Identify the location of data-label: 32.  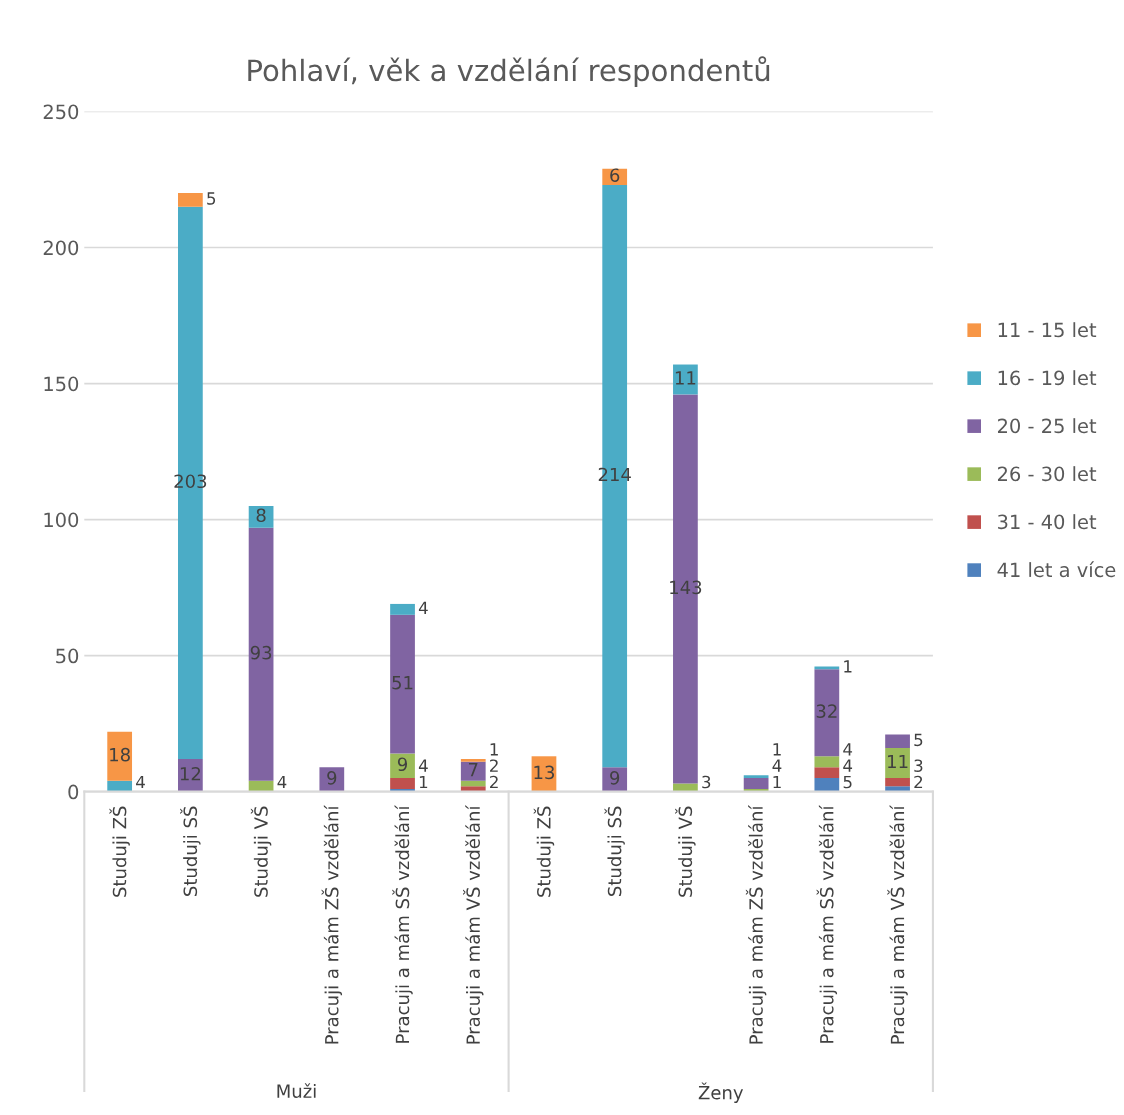
(826, 711).